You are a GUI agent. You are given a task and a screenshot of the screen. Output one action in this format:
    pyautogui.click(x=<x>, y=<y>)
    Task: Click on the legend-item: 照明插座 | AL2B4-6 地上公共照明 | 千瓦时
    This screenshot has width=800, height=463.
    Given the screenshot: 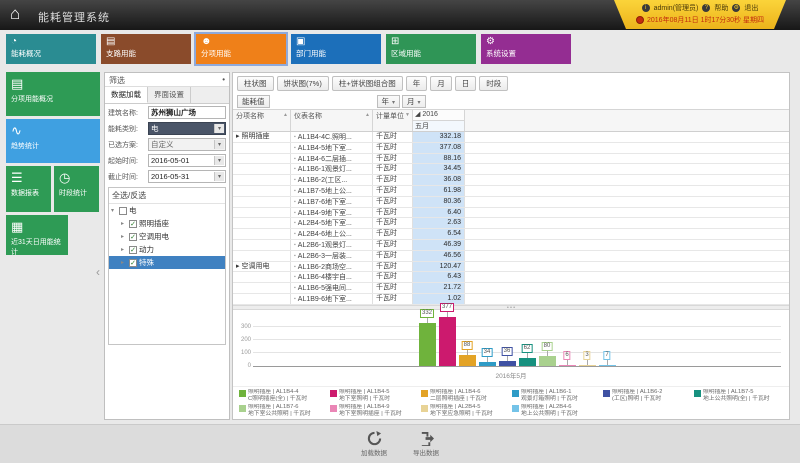 What is the action you would take?
    pyautogui.click(x=556, y=410)
    